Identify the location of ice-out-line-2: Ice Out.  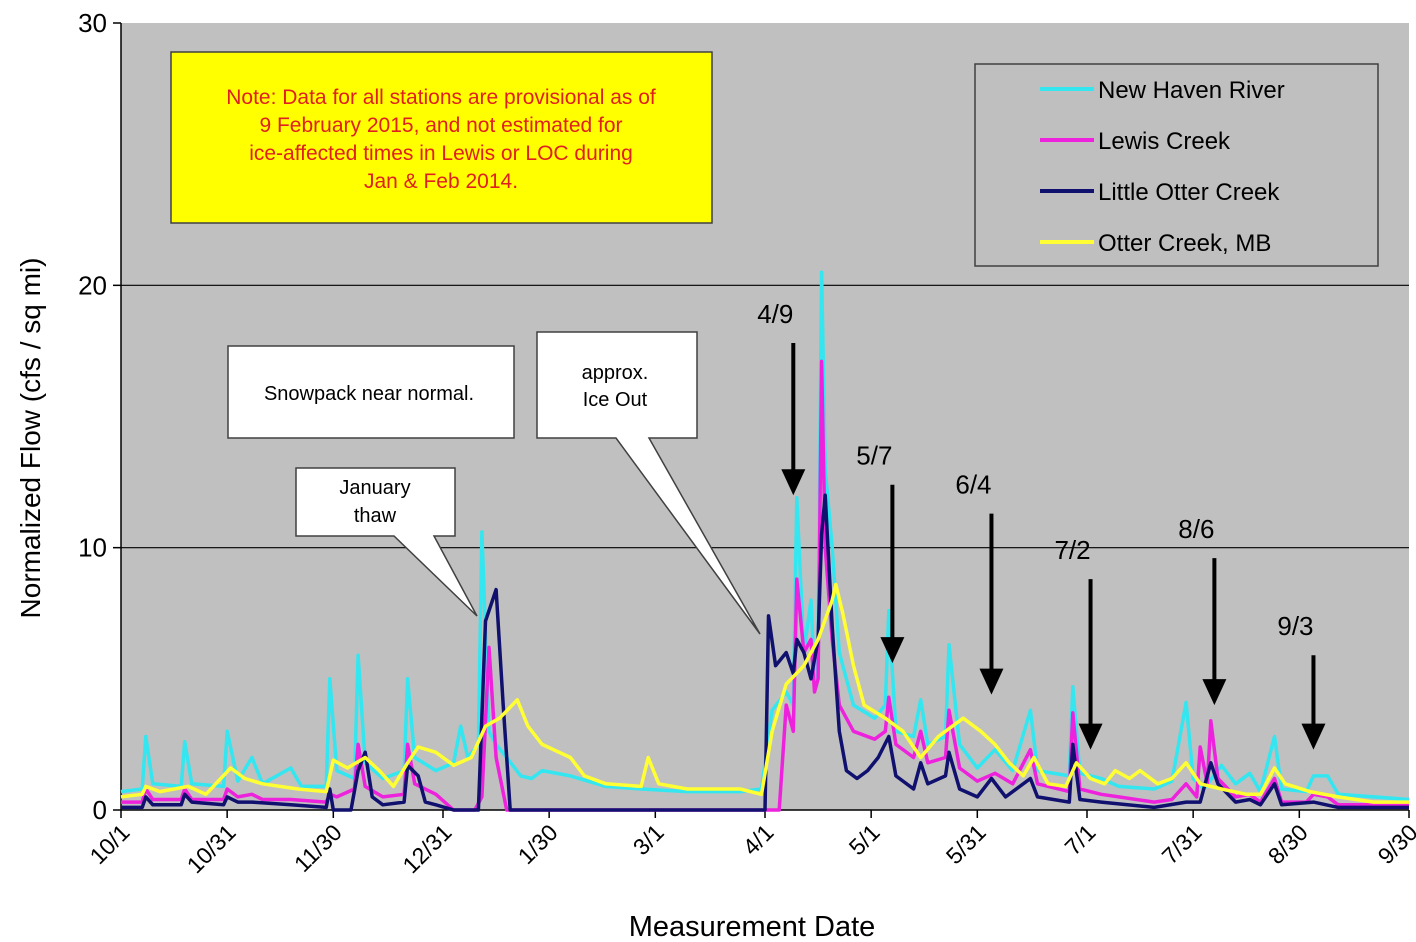
(615, 400).